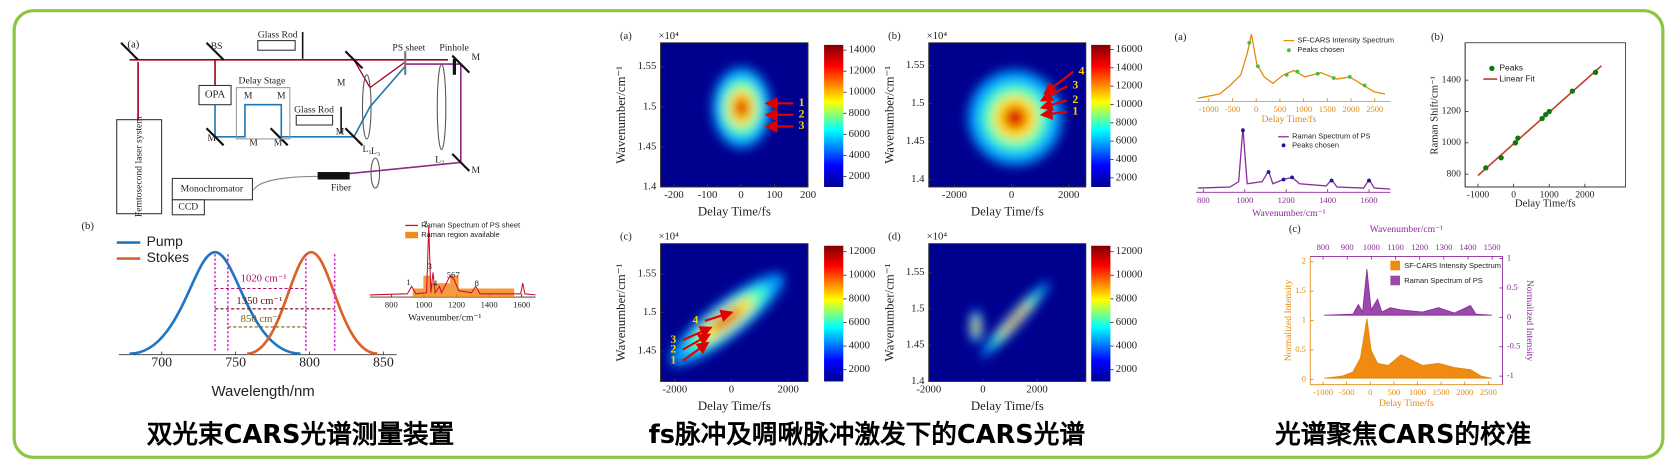 The width and height of the screenshot is (1677, 468). I want to click on caption: 光谱聚焦CARS的校准, so click(1402, 434).